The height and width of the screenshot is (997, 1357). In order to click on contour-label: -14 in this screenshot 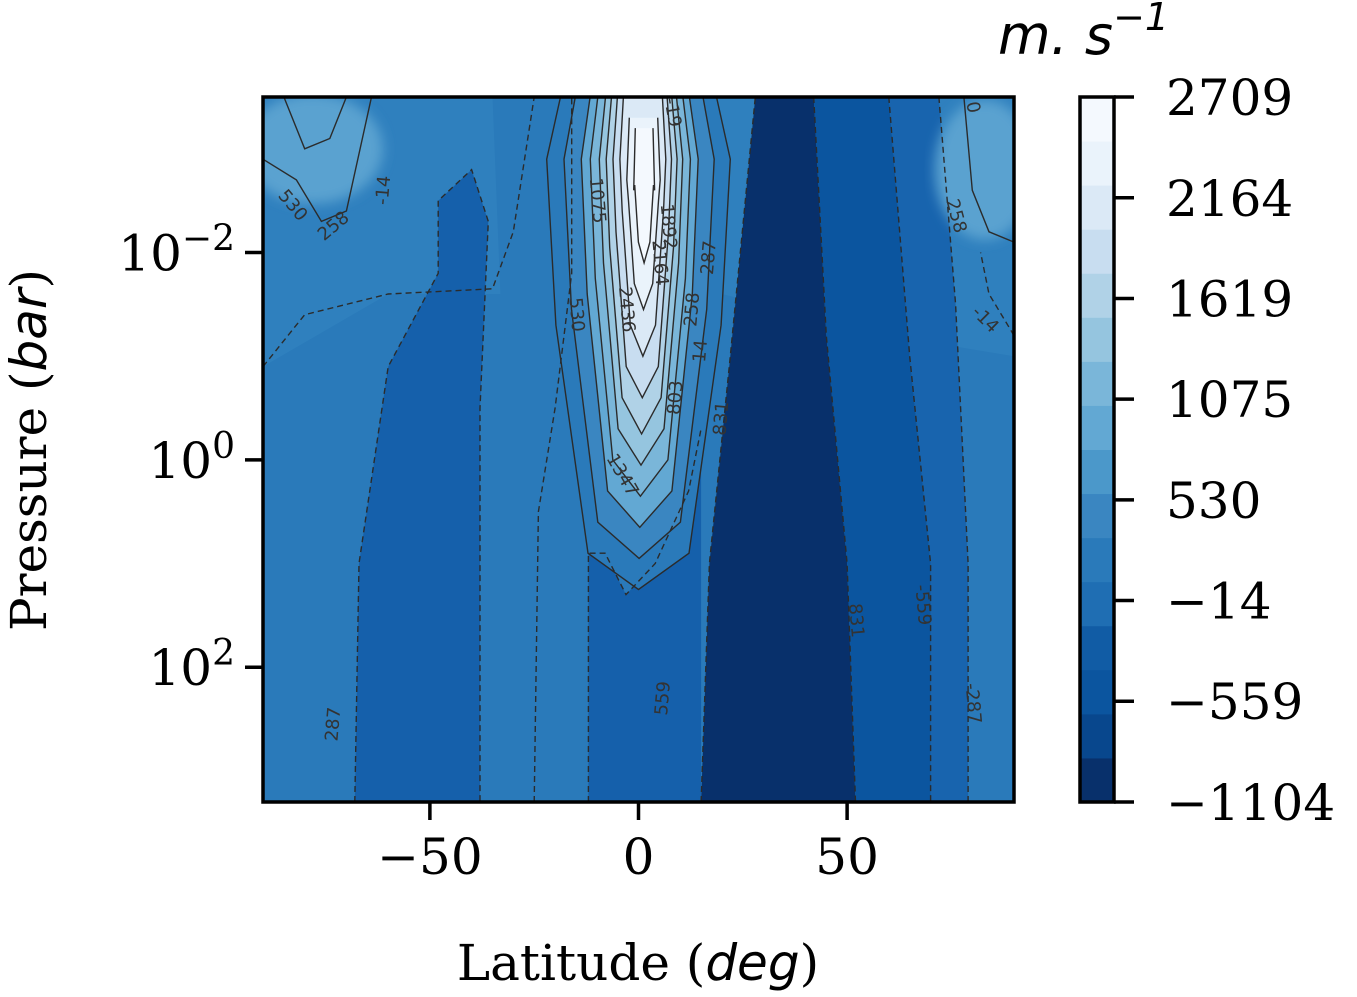, I will do `click(383, 190)`.